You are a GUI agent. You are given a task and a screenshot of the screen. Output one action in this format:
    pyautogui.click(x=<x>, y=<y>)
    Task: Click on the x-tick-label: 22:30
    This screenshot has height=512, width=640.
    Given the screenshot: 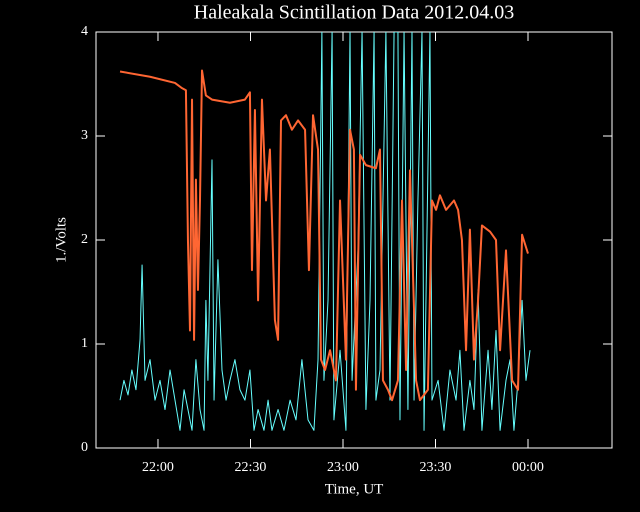 What is the action you would take?
    pyautogui.click(x=251, y=467)
    